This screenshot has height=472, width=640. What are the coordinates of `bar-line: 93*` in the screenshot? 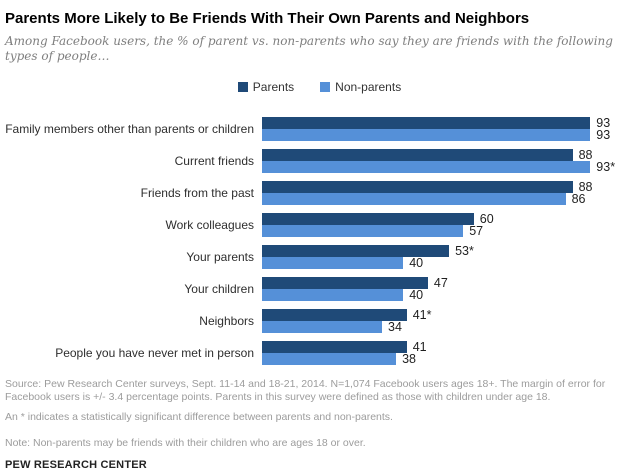 It's located at (448, 167).